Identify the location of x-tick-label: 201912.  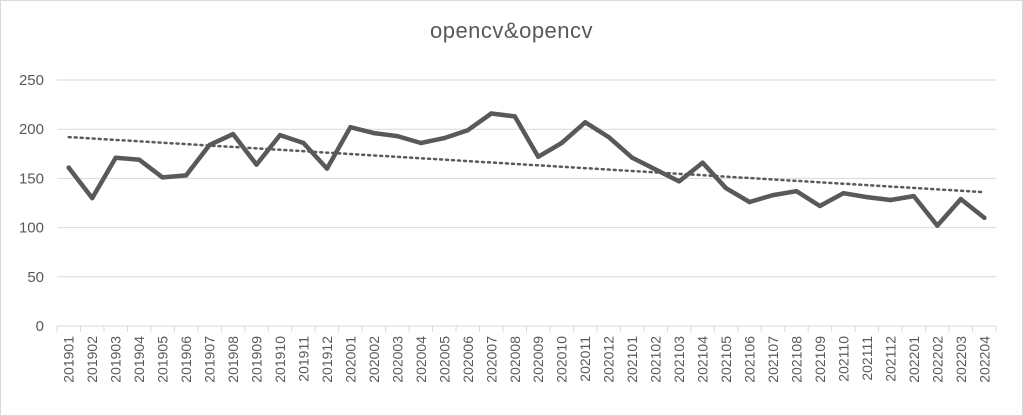
(327, 359).